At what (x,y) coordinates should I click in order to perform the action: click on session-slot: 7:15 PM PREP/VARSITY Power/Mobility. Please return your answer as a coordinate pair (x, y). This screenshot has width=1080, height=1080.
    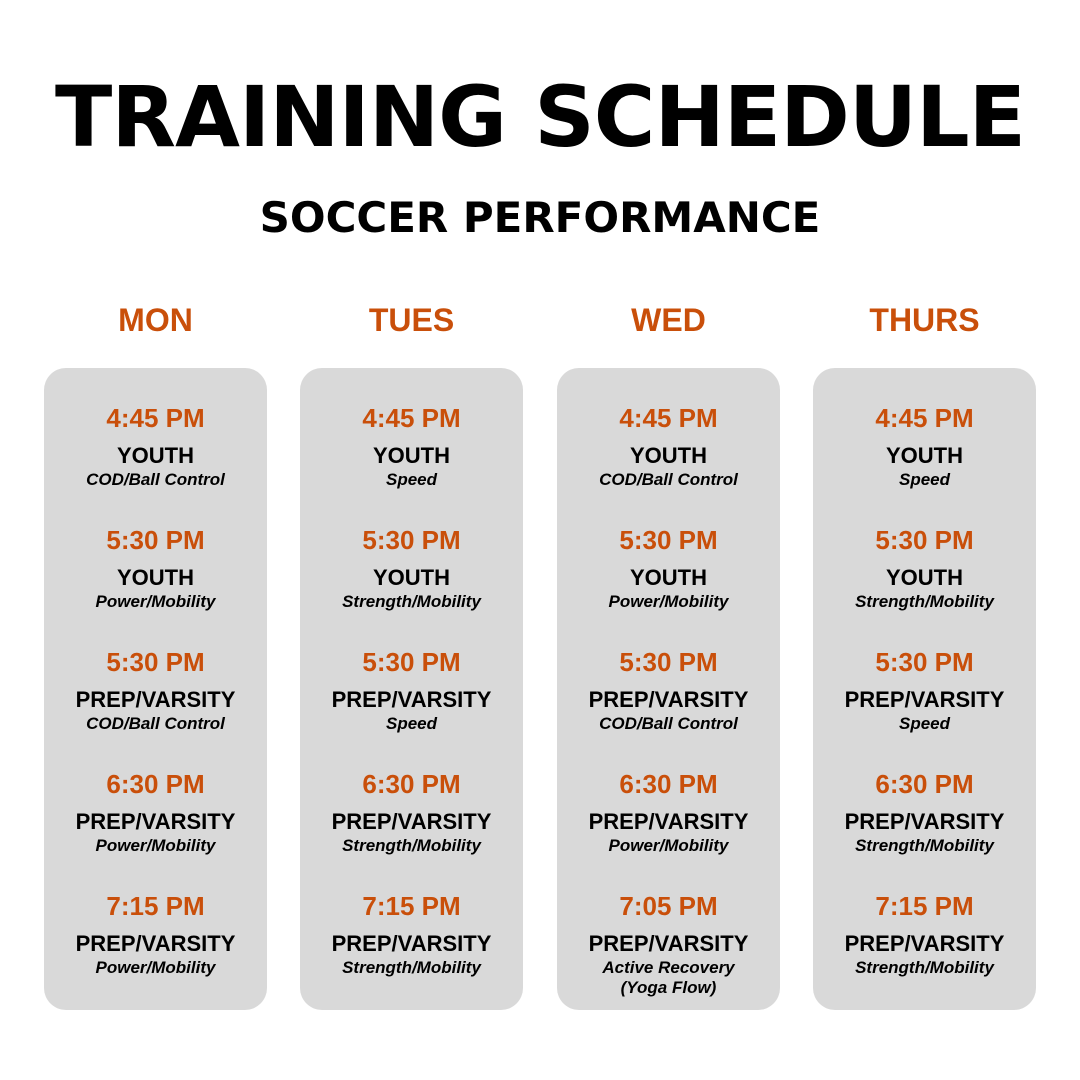
    Looking at the image, I should click on (155, 934).